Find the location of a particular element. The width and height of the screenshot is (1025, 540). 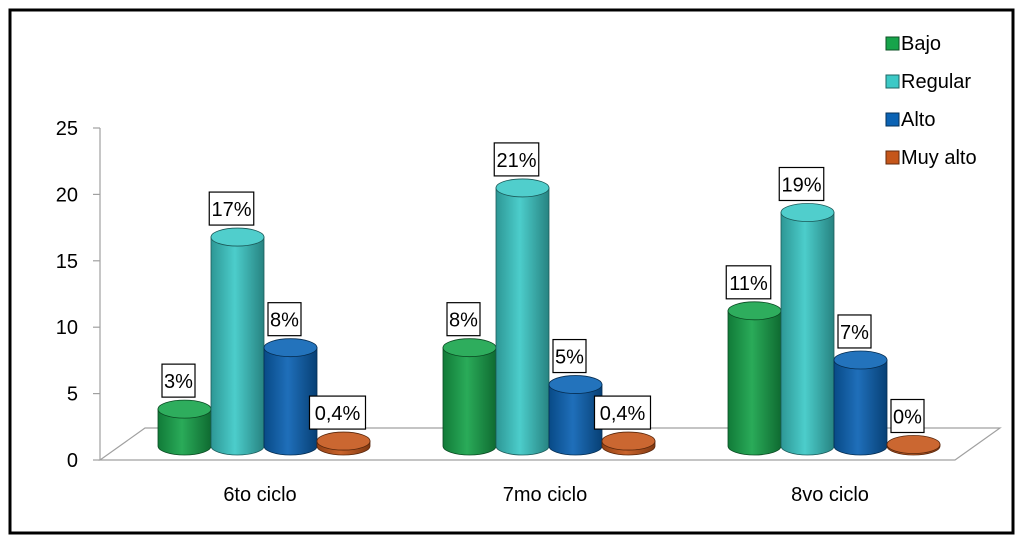

svg-text: 3% is located at coordinates (178, 382).